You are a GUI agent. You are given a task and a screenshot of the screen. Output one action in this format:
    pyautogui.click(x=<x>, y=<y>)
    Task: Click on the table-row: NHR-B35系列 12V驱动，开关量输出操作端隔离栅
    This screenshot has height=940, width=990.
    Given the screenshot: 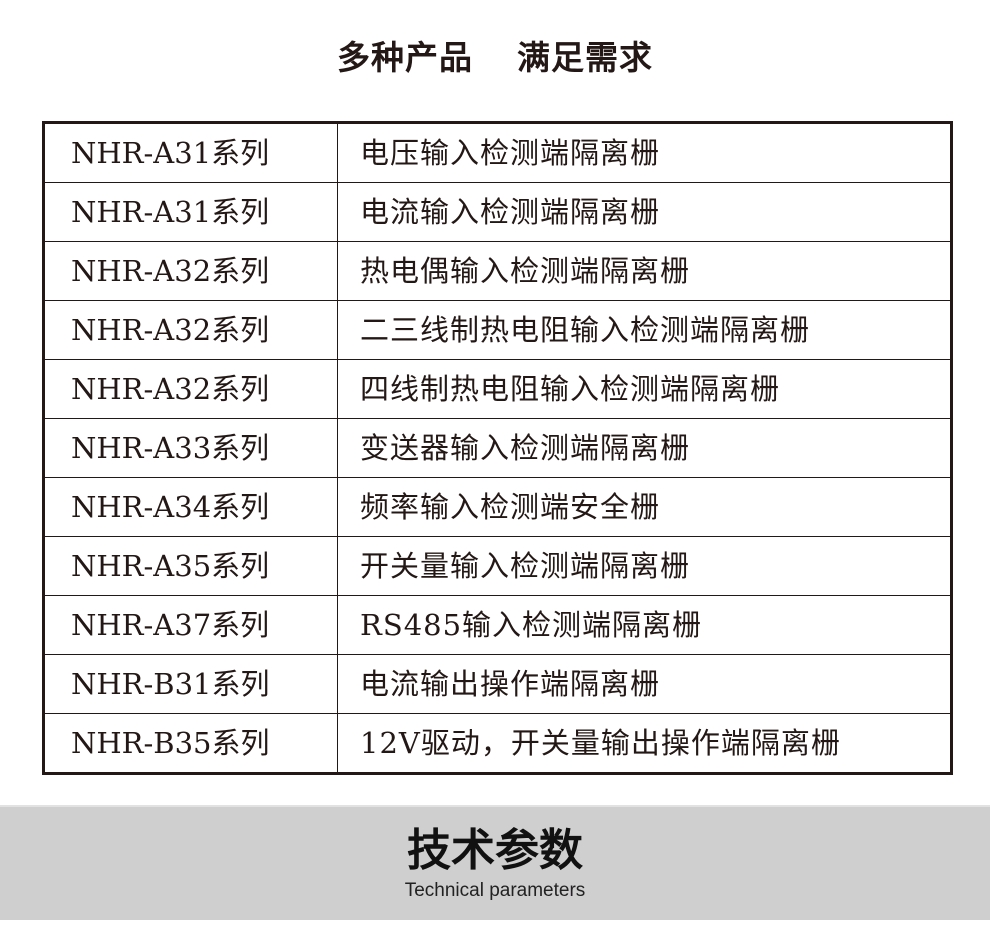 What is the action you would take?
    pyautogui.click(x=497, y=743)
    